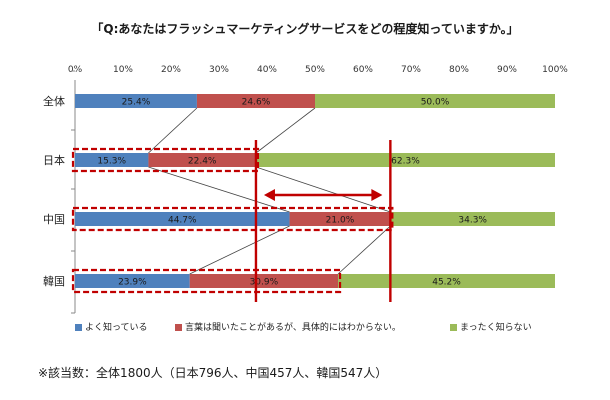  I want to click on x-tick-label: 50%, so click(315, 70).